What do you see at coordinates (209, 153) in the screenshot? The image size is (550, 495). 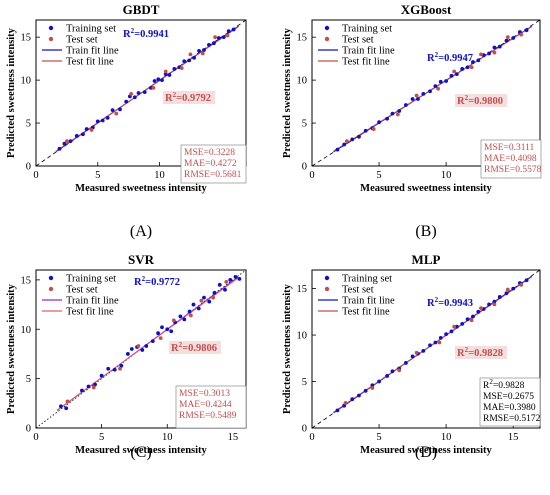 I see `metric-text: MSE=0.3228` at bounding box center [209, 153].